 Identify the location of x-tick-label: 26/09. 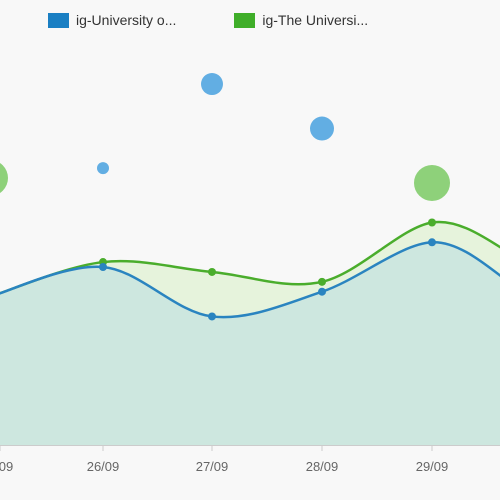
(103, 466).